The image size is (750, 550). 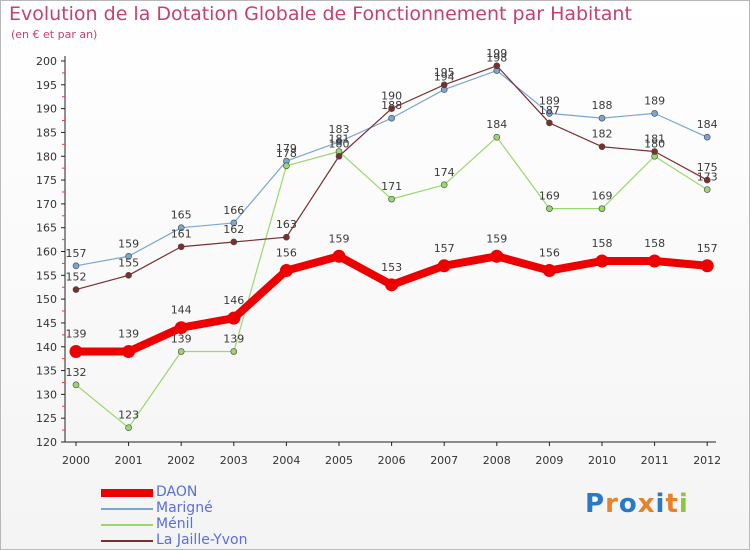 What do you see at coordinates (549, 460) in the screenshot?
I see `x-tick-label: 2009` at bounding box center [549, 460].